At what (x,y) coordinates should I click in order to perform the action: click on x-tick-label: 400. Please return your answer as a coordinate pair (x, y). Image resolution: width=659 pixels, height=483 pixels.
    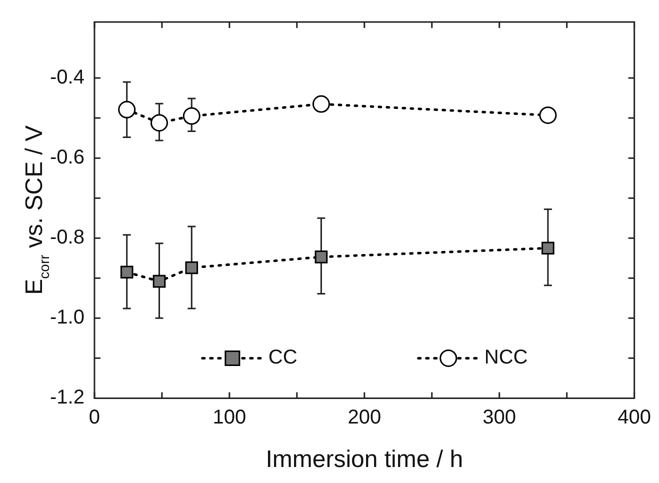
    Looking at the image, I should click on (635, 417).